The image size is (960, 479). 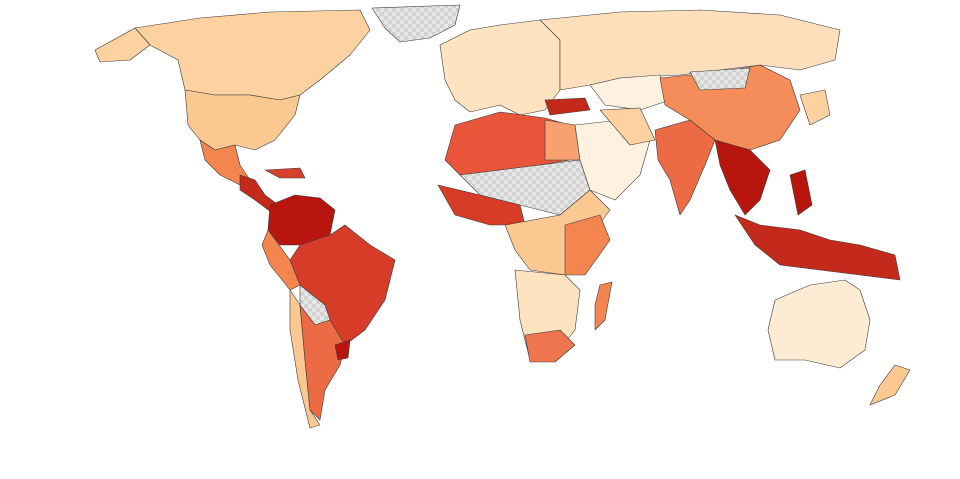 I want to click on china, so click(x=730, y=107).